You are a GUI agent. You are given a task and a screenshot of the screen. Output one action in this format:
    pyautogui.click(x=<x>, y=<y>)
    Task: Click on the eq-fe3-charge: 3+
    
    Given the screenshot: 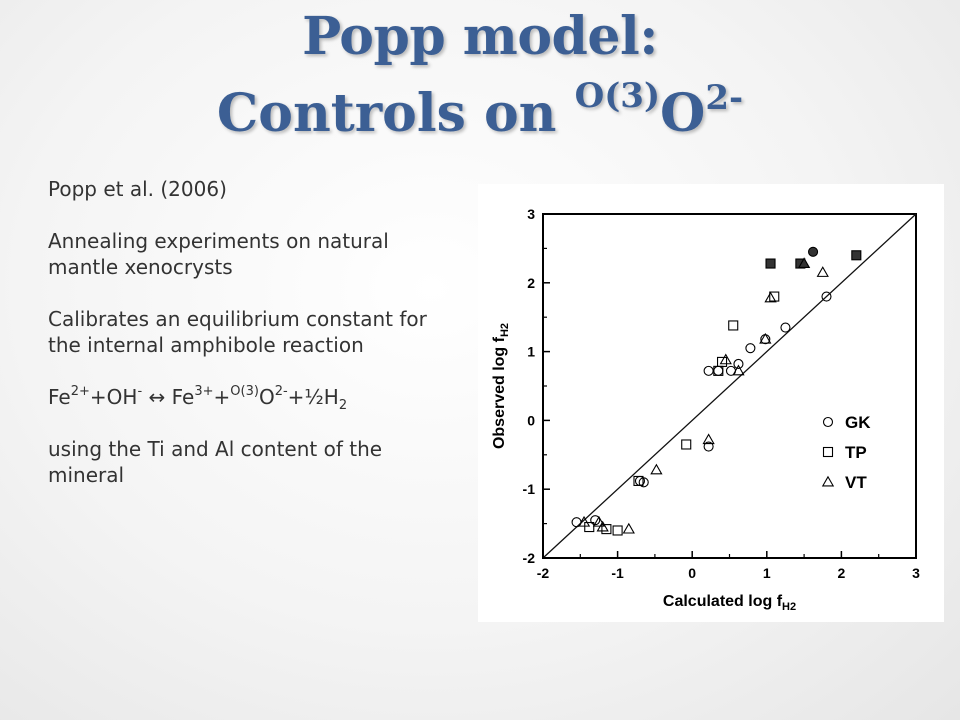 What is the action you would take?
    pyautogui.click(x=204, y=391)
    